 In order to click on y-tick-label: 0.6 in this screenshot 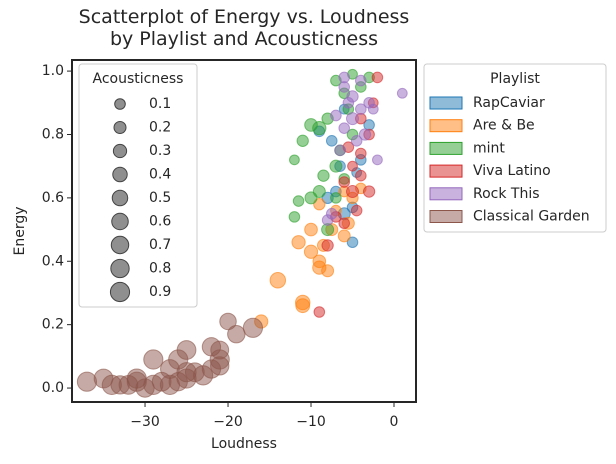, I will do `click(53, 198)`.